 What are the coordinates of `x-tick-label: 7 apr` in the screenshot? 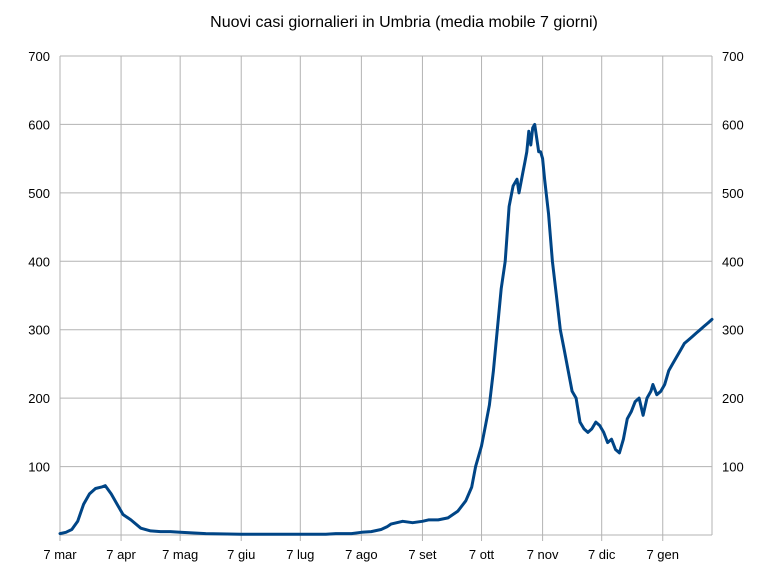 It's located at (121, 554).